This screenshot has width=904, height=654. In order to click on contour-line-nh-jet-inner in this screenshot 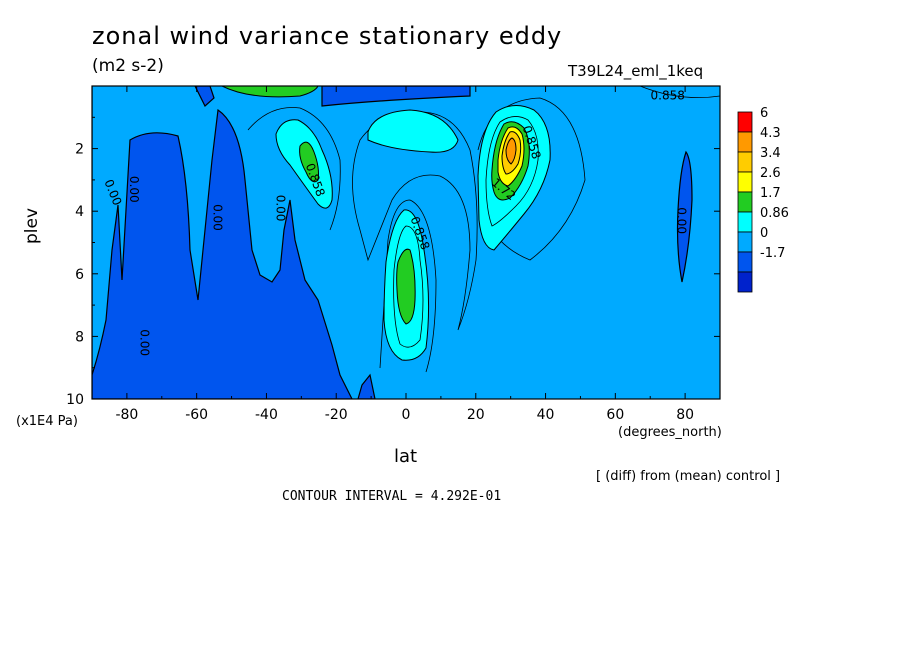, I will do `click(512, 171)`.